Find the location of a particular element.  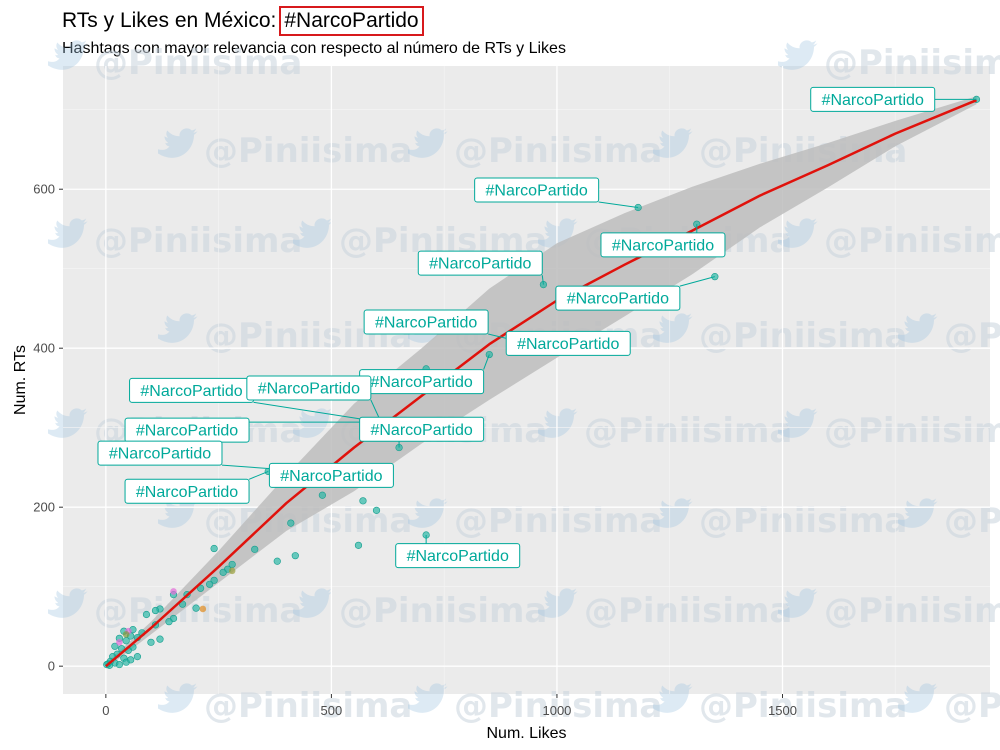

chart-title-hashtag: #NarcoPartido is located at coordinates (351, 21).